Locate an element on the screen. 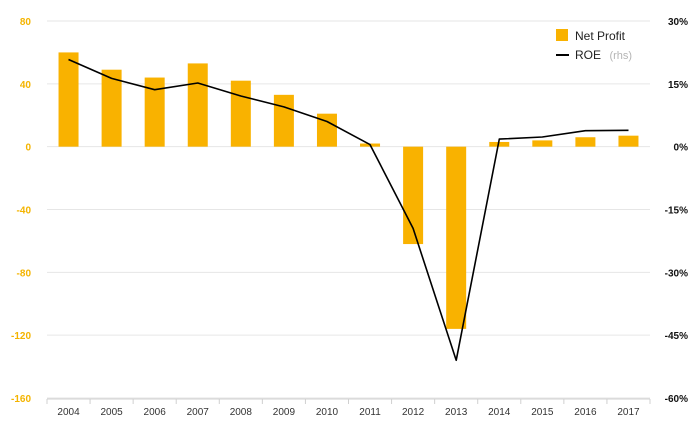  left-tick-label: -160 is located at coordinates (21, 399).